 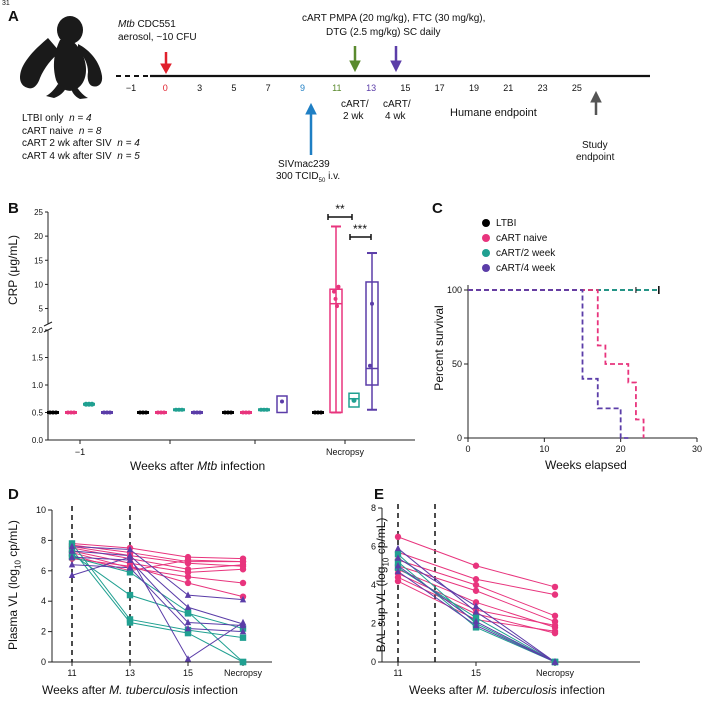 I want to click on cart4-label-1: cART/, so click(x=397, y=104).